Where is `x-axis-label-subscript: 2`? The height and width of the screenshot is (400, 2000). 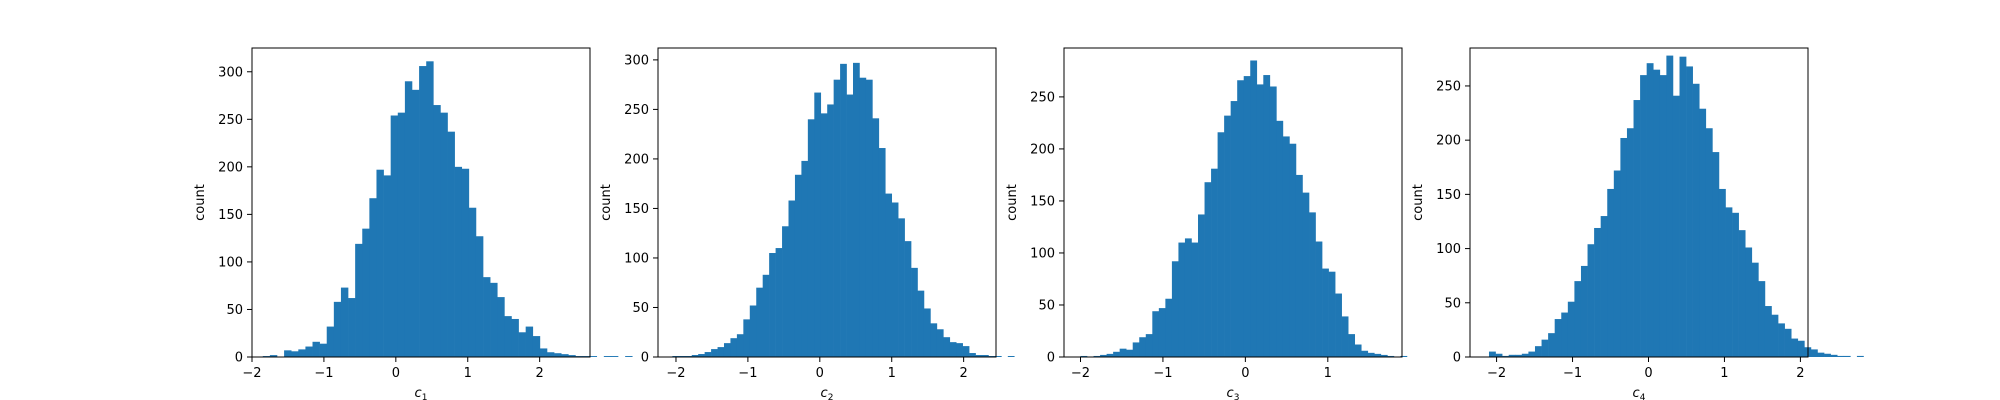
x-axis-label-subscript: 2 is located at coordinates (831, 396).